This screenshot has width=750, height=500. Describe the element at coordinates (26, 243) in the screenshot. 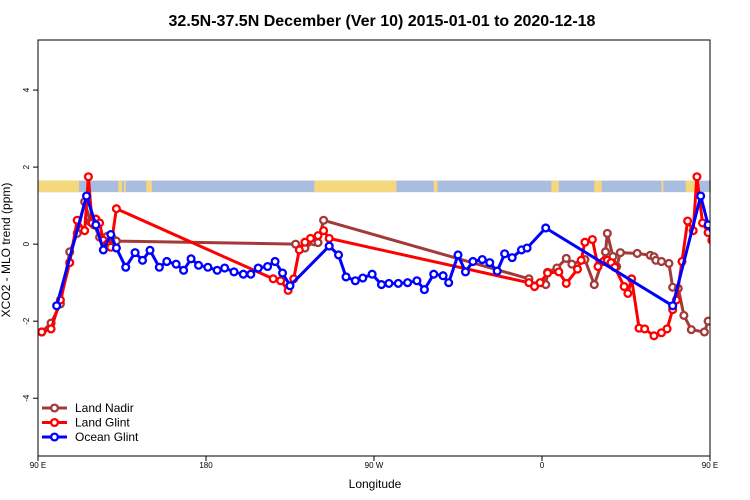

I see `y-tick-label: 0` at that location.